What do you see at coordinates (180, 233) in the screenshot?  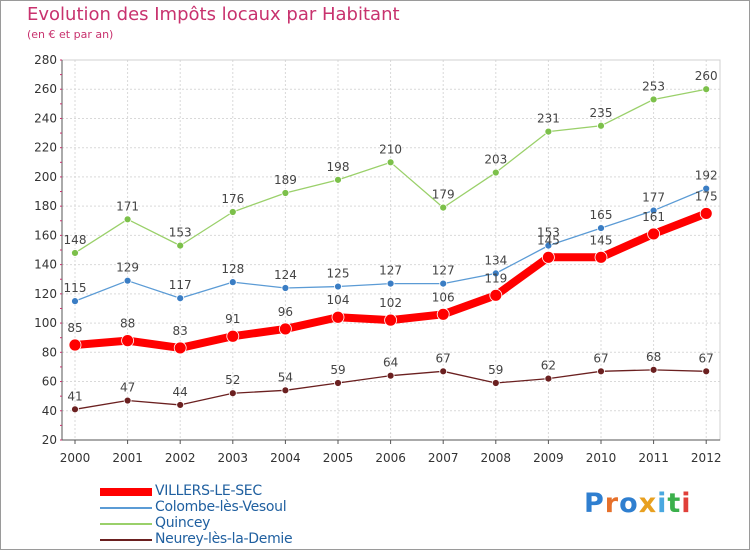 I see `data-label: 153` at bounding box center [180, 233].